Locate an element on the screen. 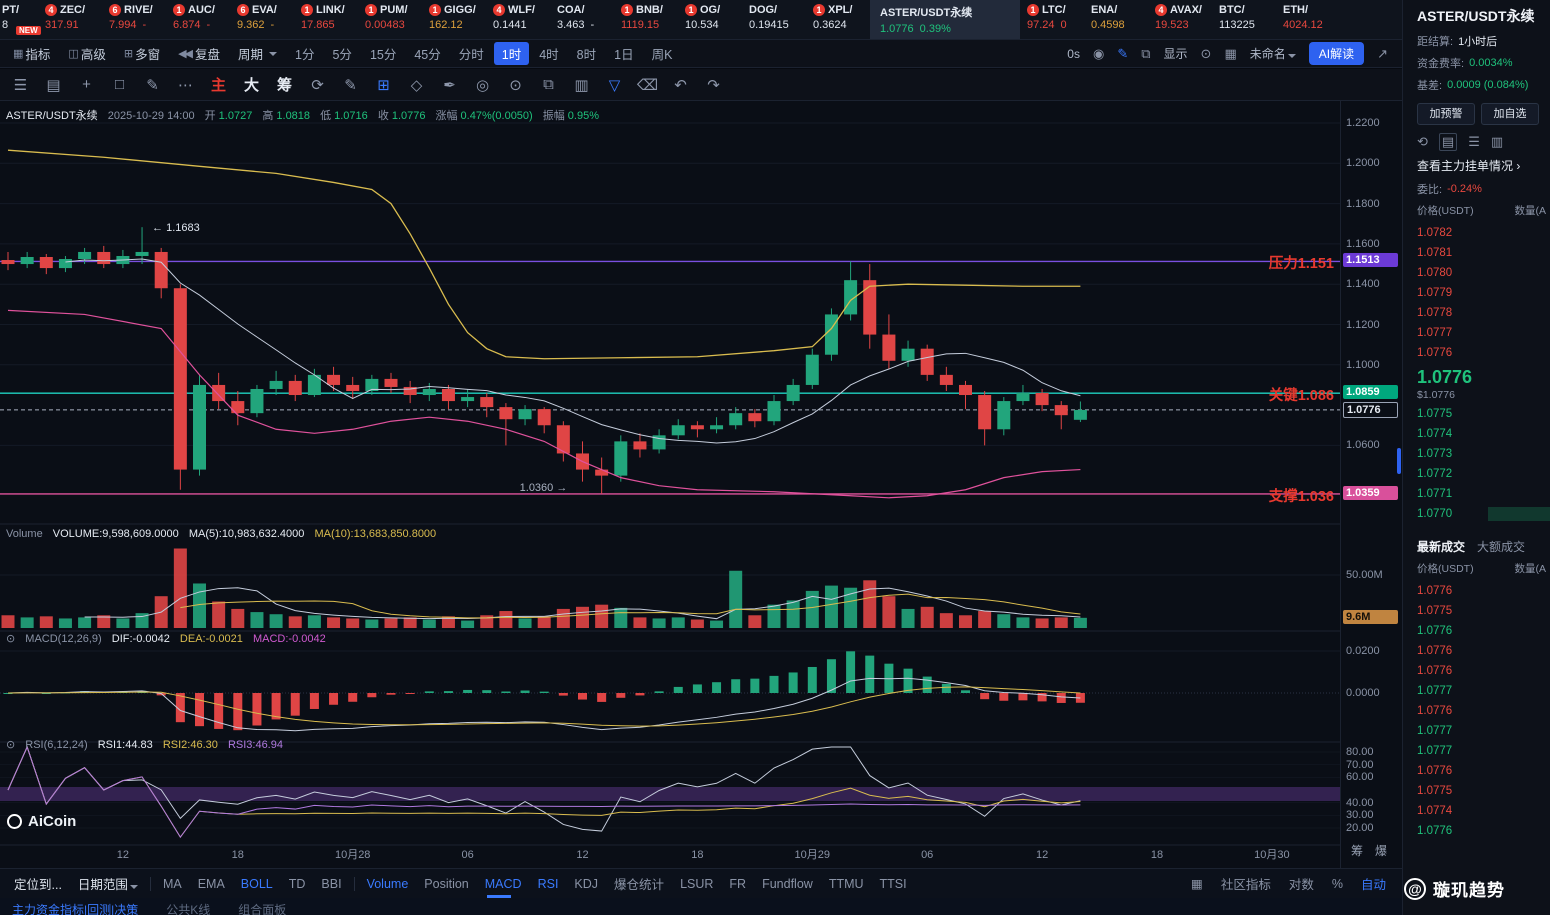 The image size is (1550, 915). indicator-toggle-LSUR: LSUR is located at coordinates (697, 883).